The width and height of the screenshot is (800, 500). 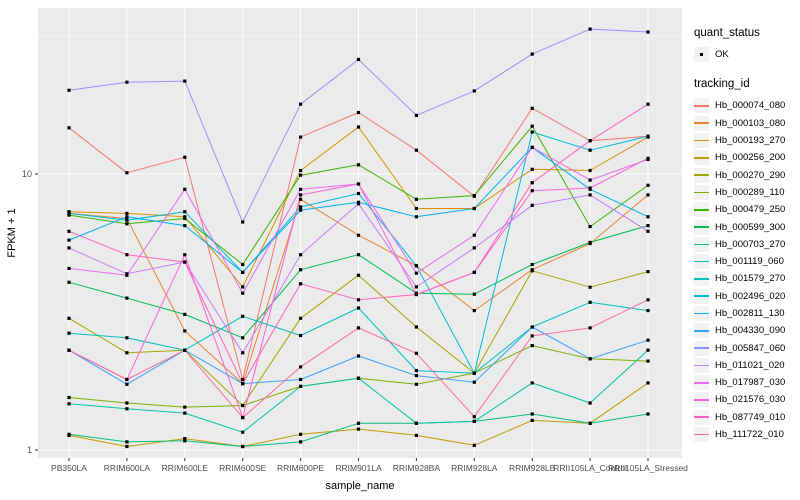 I want to click on x-tick-label: PB350LA, so click(x=69, y=468).